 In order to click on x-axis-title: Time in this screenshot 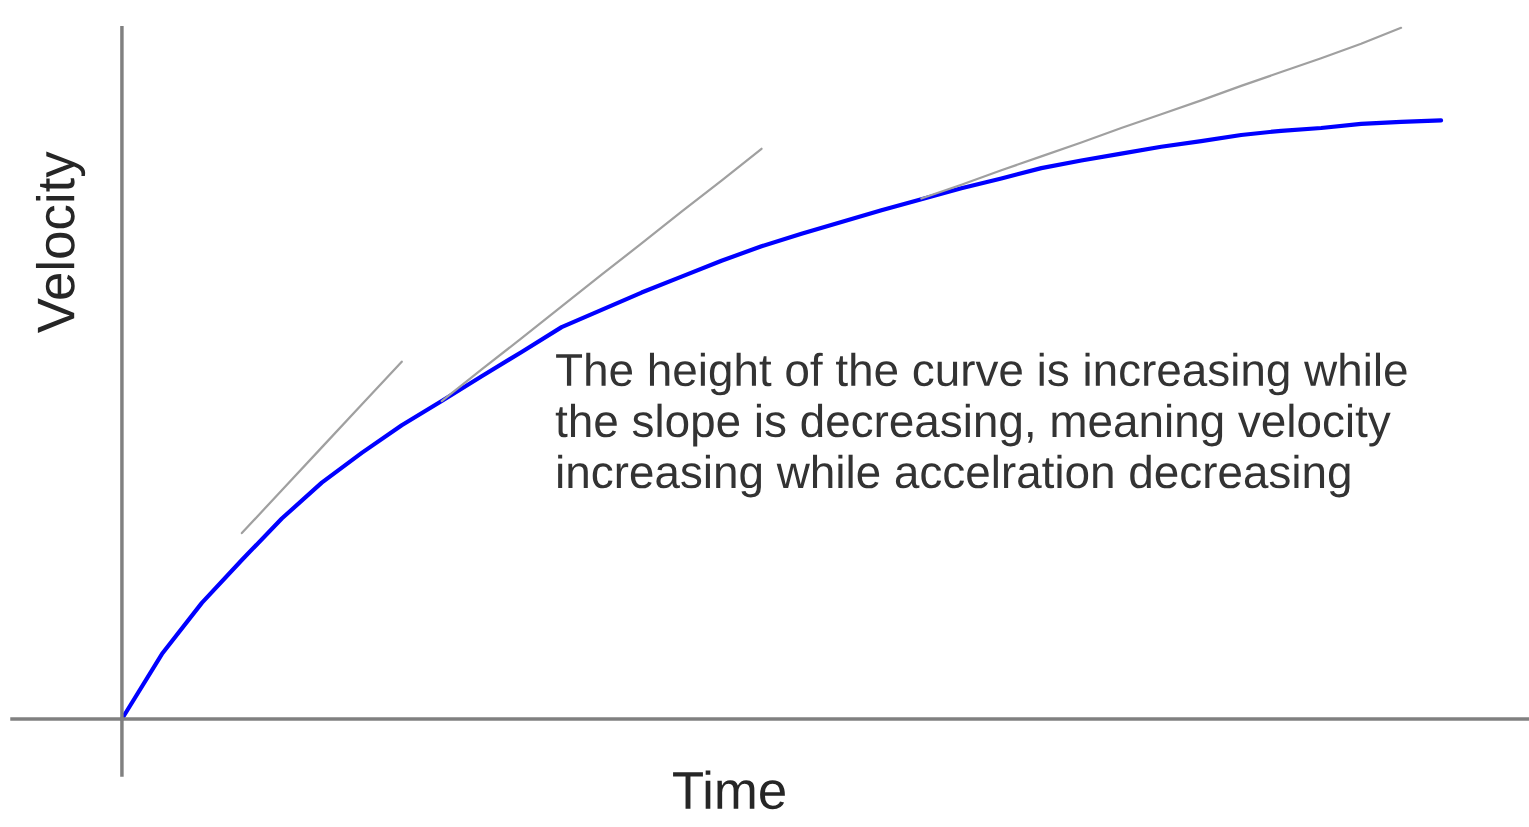, I will do `click(729, 790)`.